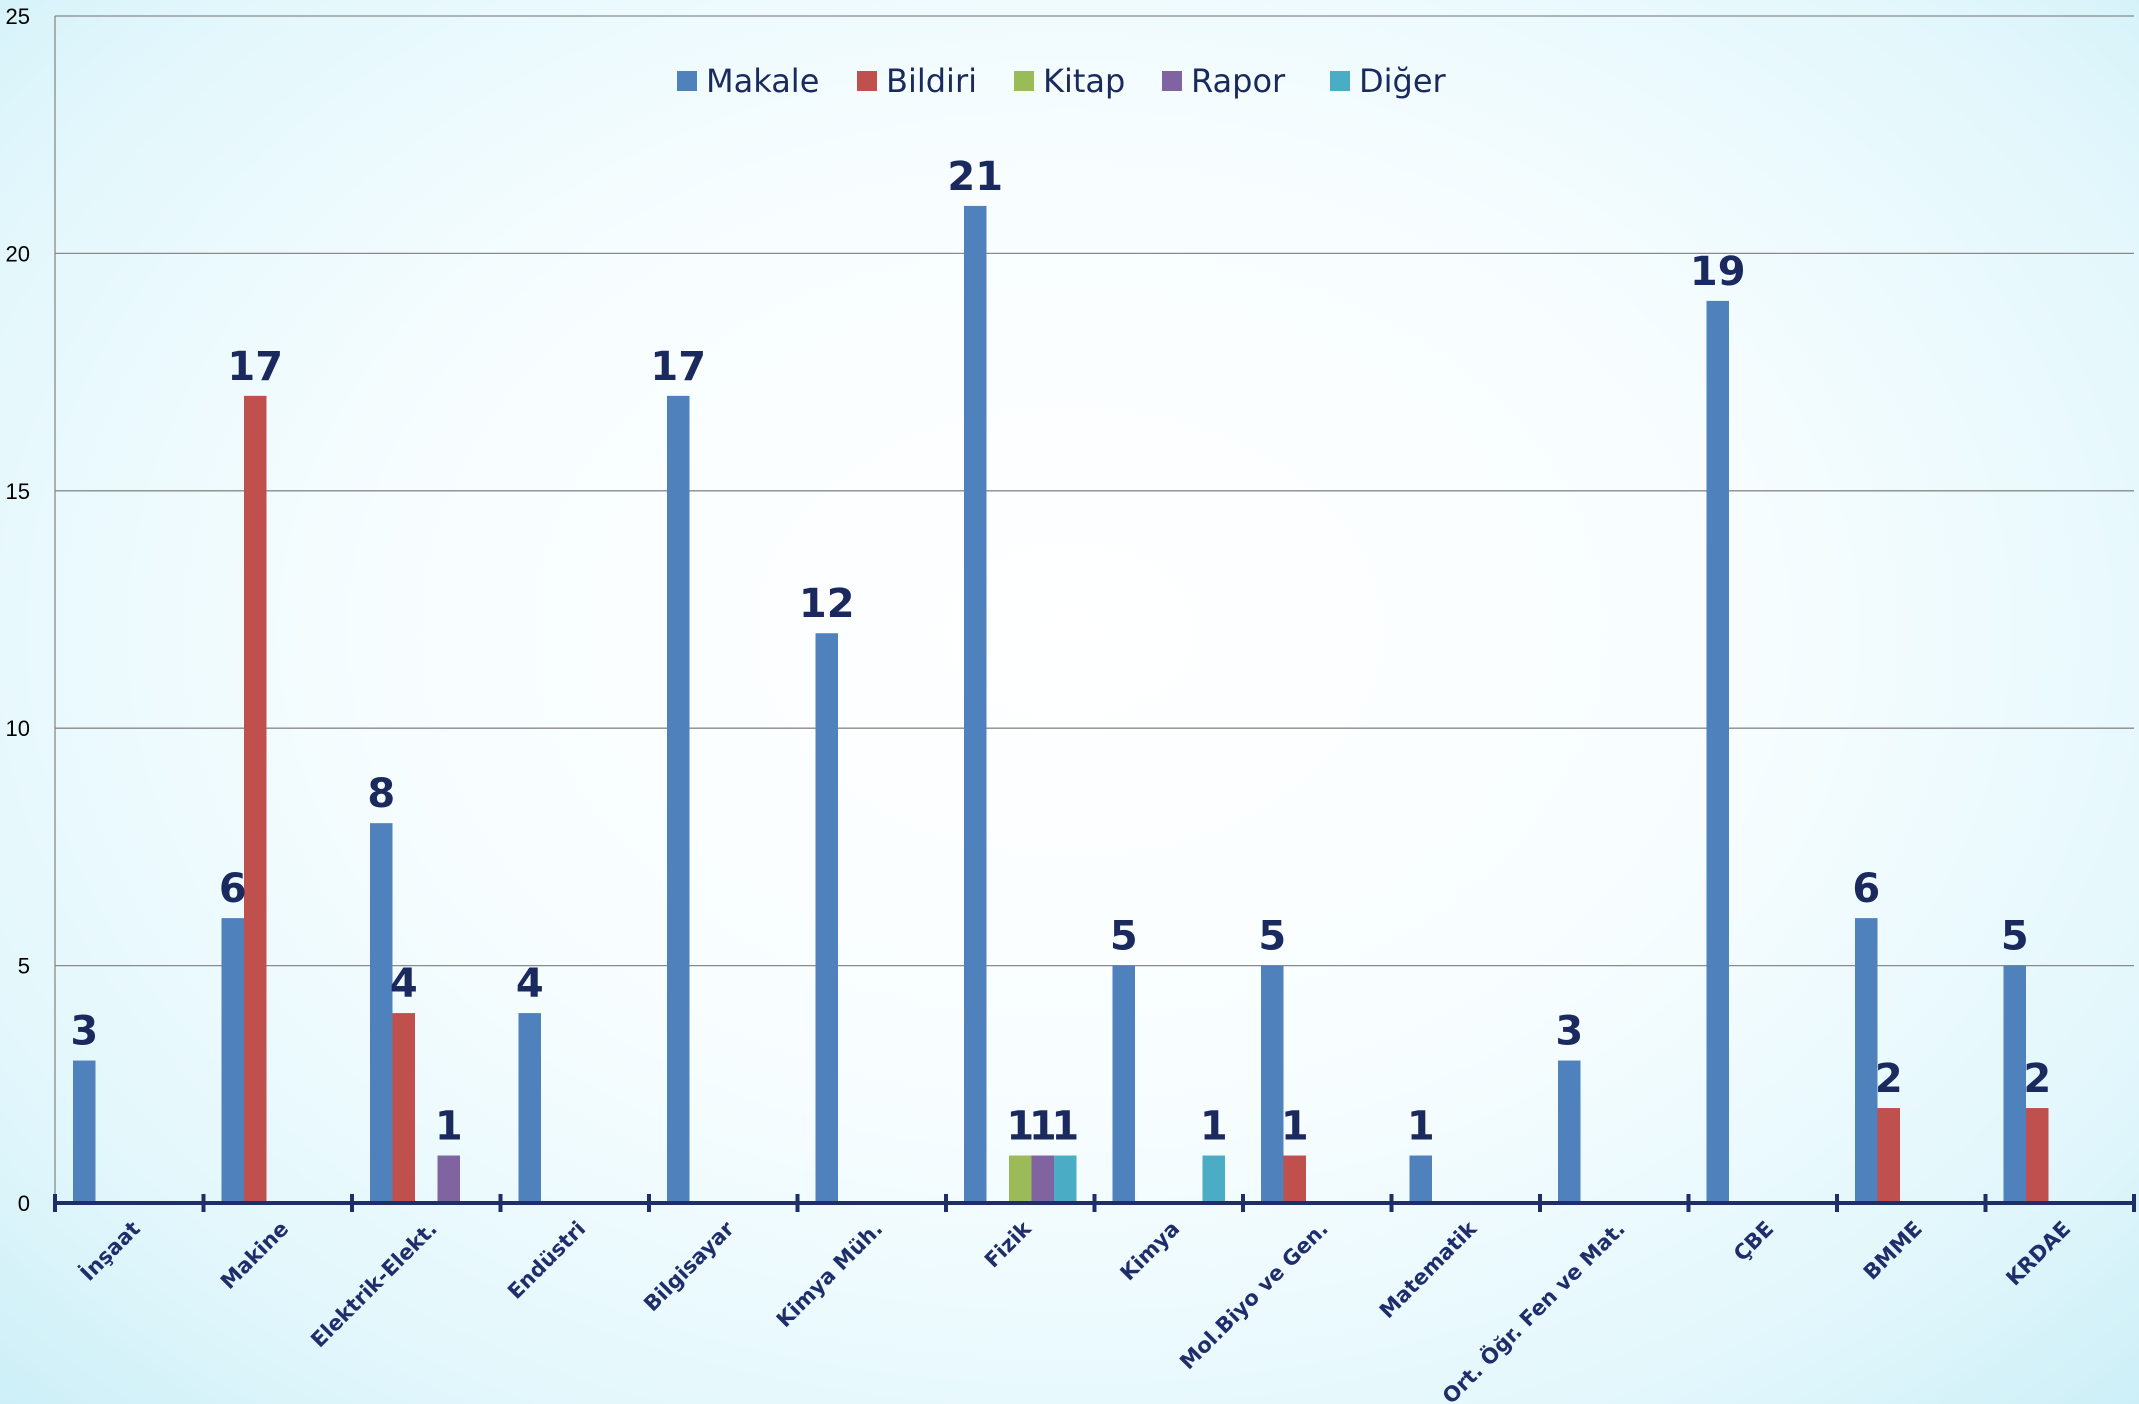  I want to click on legend: Makale Bildiri Kitap Rapor Diğer, so click(1062, 81).